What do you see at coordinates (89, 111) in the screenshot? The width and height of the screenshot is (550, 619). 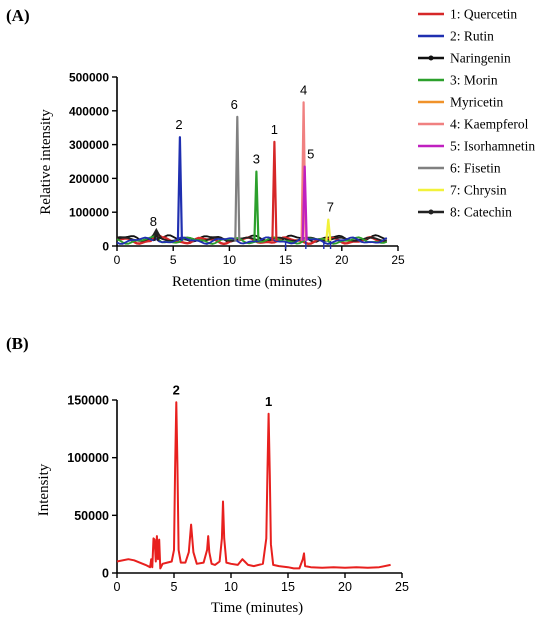 I see `a-y-tick-label: 400000` at bounding box center [89, 111].